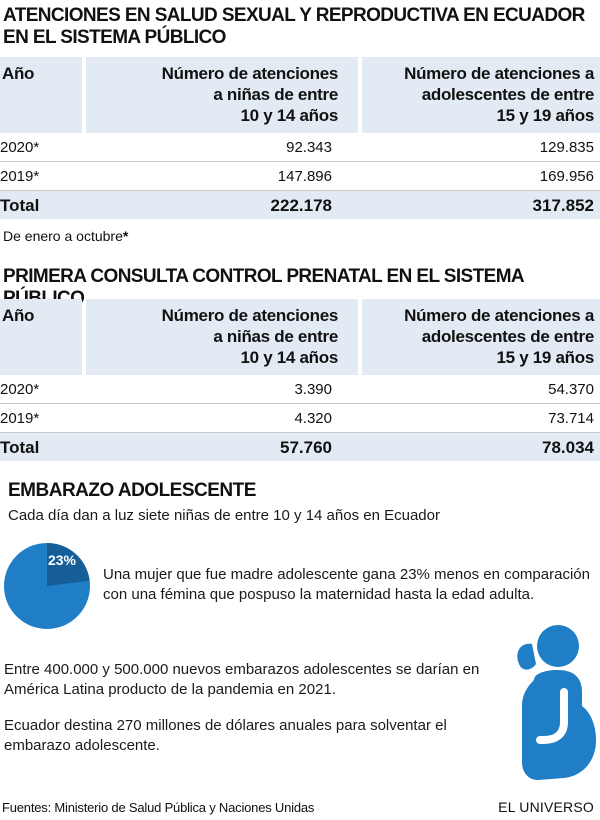  I want to click on section3-title: EMBARAZO ADOLESCENTE, so click(132, 490).